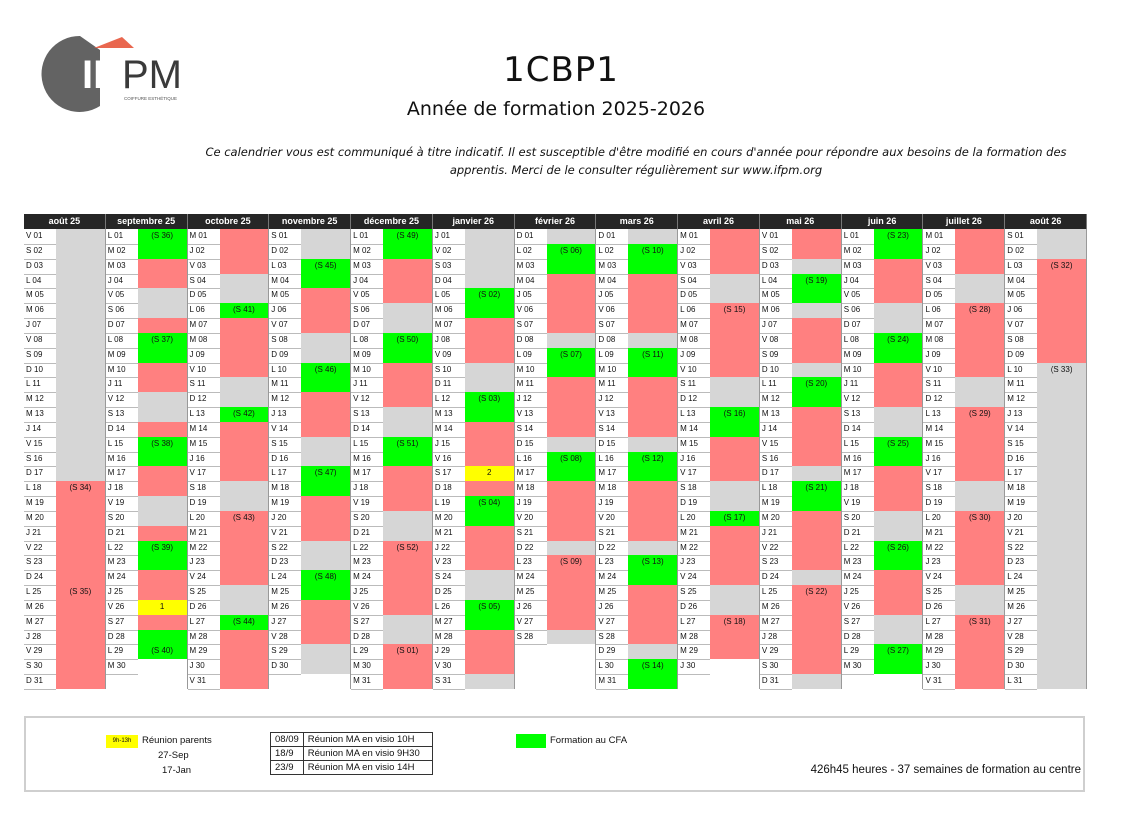 This screenshot has height=814, width=1122. What do you see at coordinates (525, 532) in the screenshot?
I see `day-label: S 21` at bounding box center [525, 532].